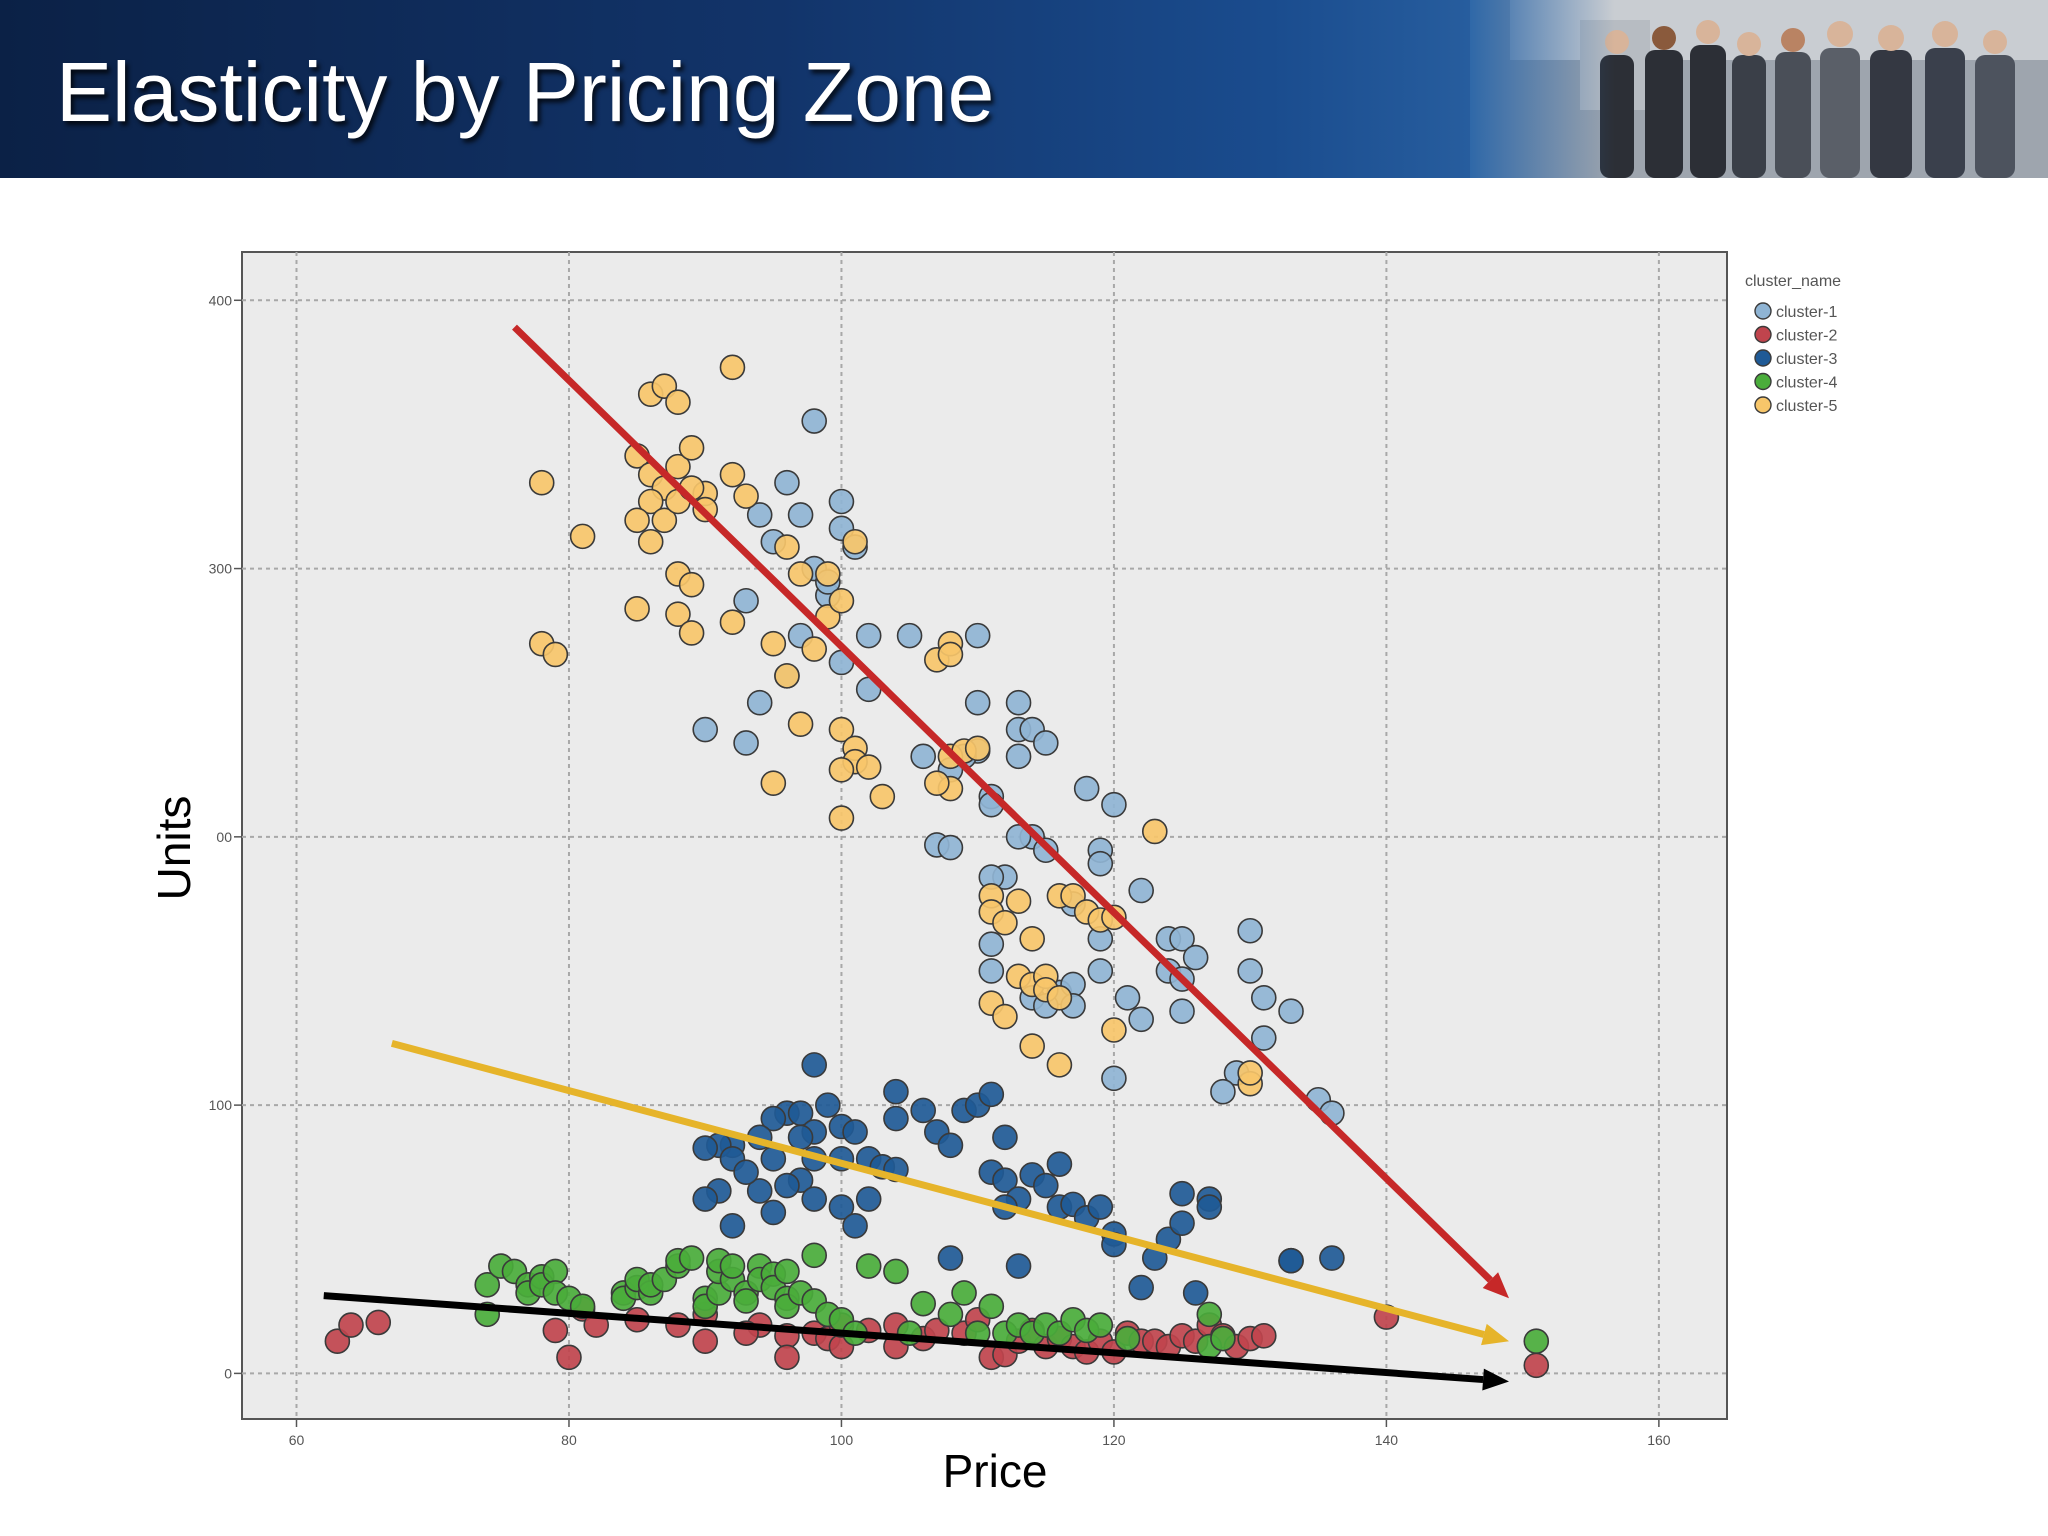 The image size is (2048, 1536). I want to click on x-tick-label: 160, so click(1659, 1440).